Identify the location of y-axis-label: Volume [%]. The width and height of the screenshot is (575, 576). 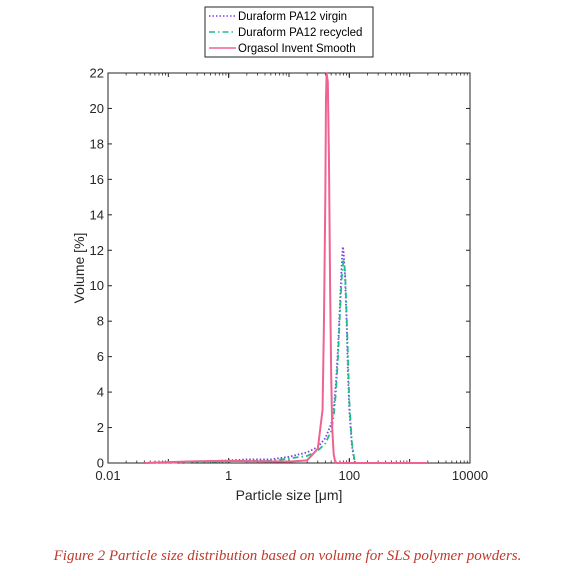
(79, 268).